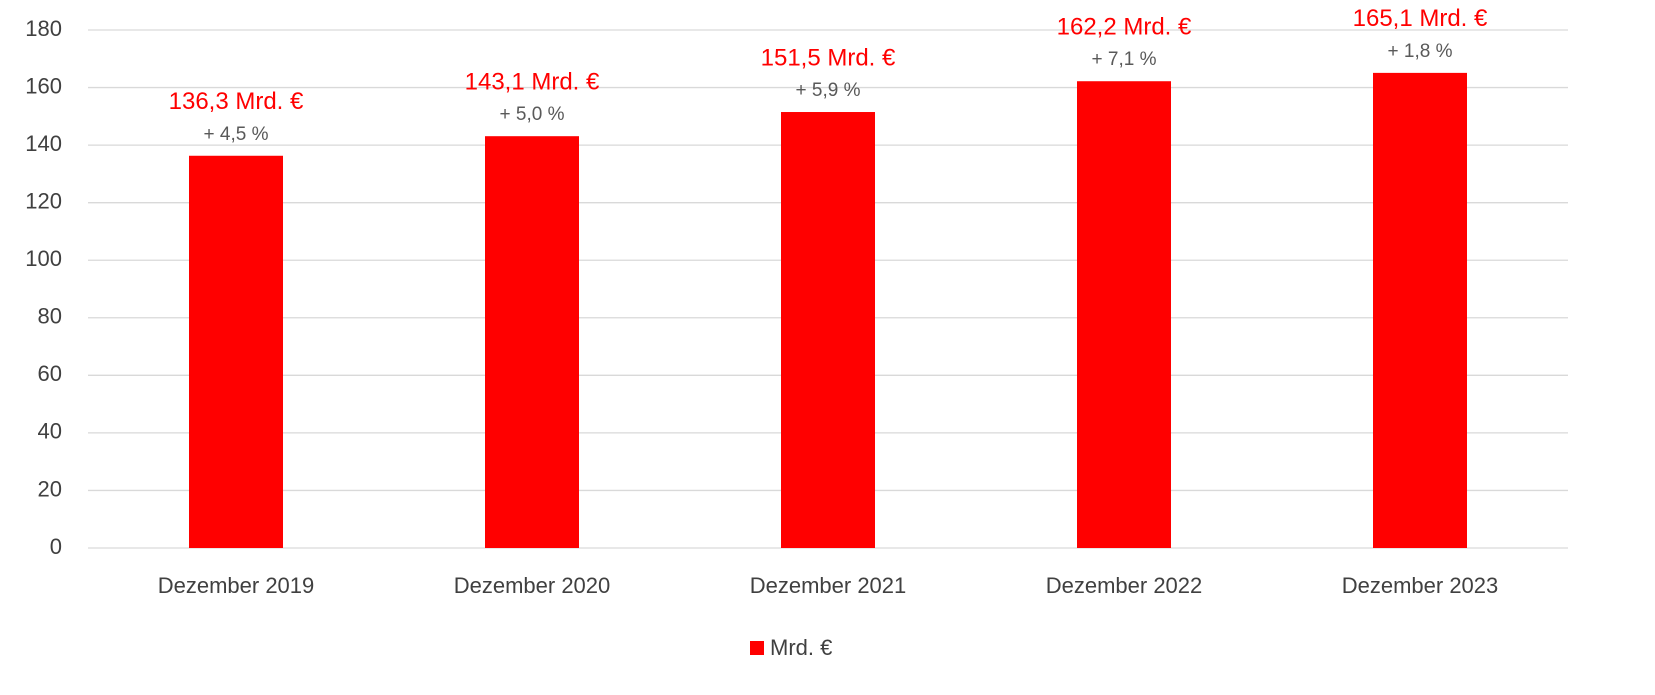 This screenshot has width=1655, height=695. I want to click on y-tick-label: 140, so click(43, 143).